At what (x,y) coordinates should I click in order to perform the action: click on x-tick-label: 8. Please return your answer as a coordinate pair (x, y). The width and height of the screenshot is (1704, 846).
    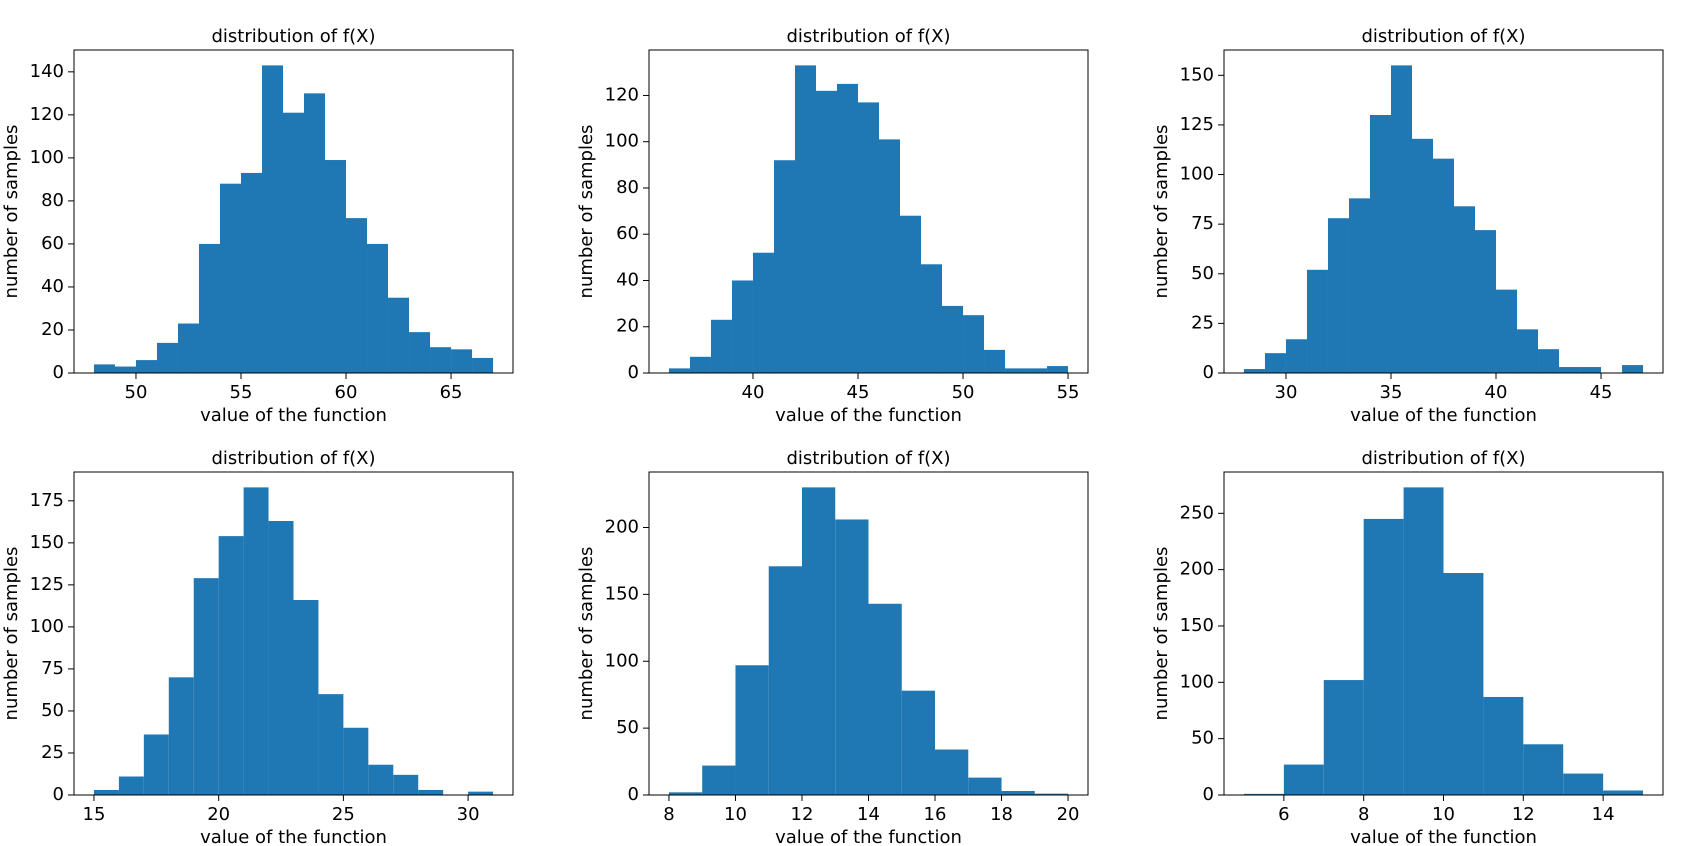
    Looking at the image, I should click on (668, 814).